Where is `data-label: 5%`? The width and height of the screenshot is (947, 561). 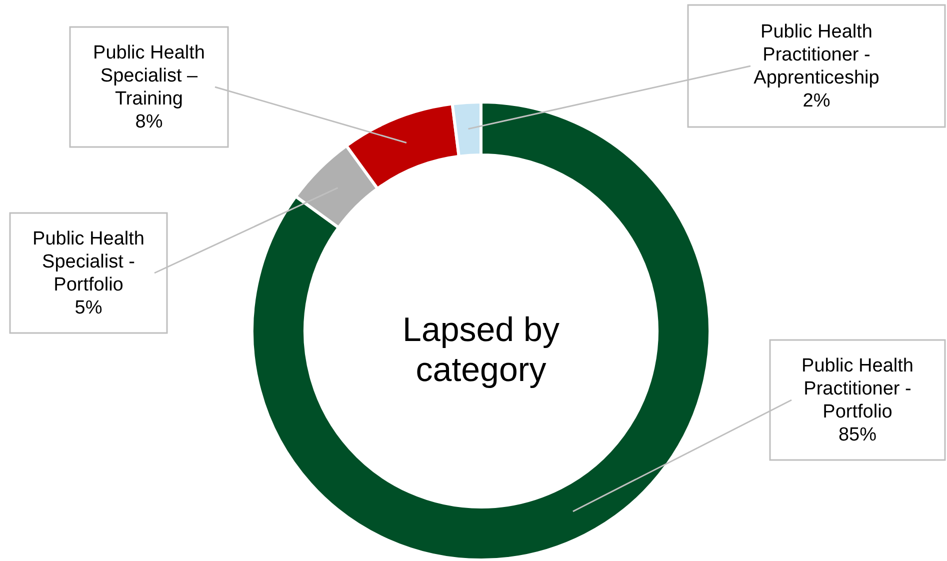
data-label: 5% is located at coordinates (88, 308).